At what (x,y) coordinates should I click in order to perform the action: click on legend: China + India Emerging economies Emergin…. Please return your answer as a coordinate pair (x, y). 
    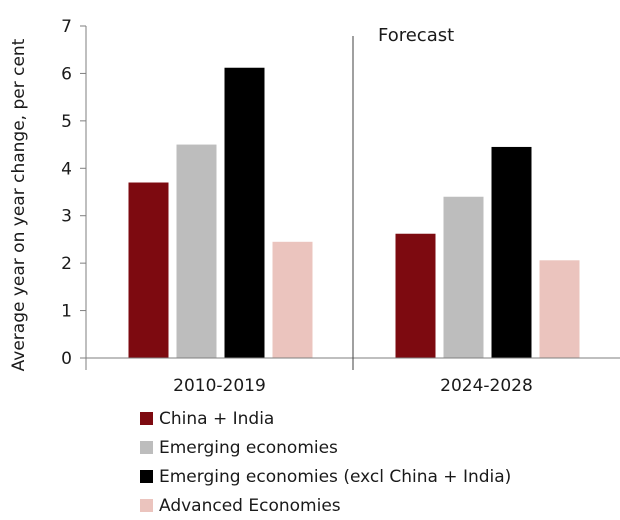
    Looking at the image, I should click on (325, 462).